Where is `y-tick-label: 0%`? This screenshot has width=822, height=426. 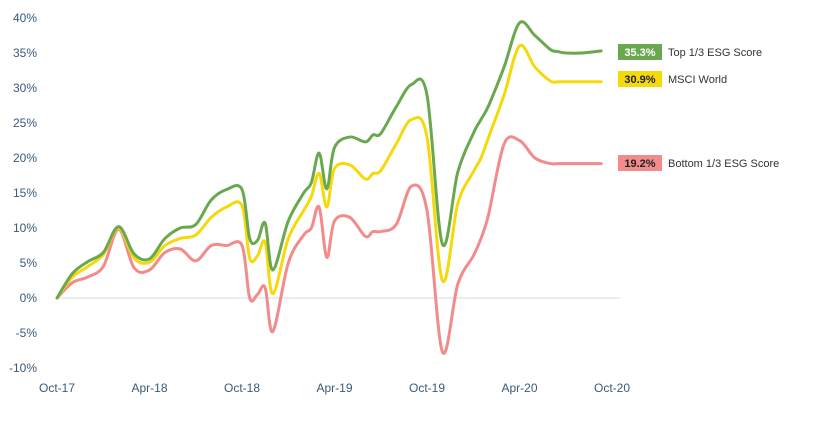
y-tick-label: 0% is located at coordinates (29, 298).